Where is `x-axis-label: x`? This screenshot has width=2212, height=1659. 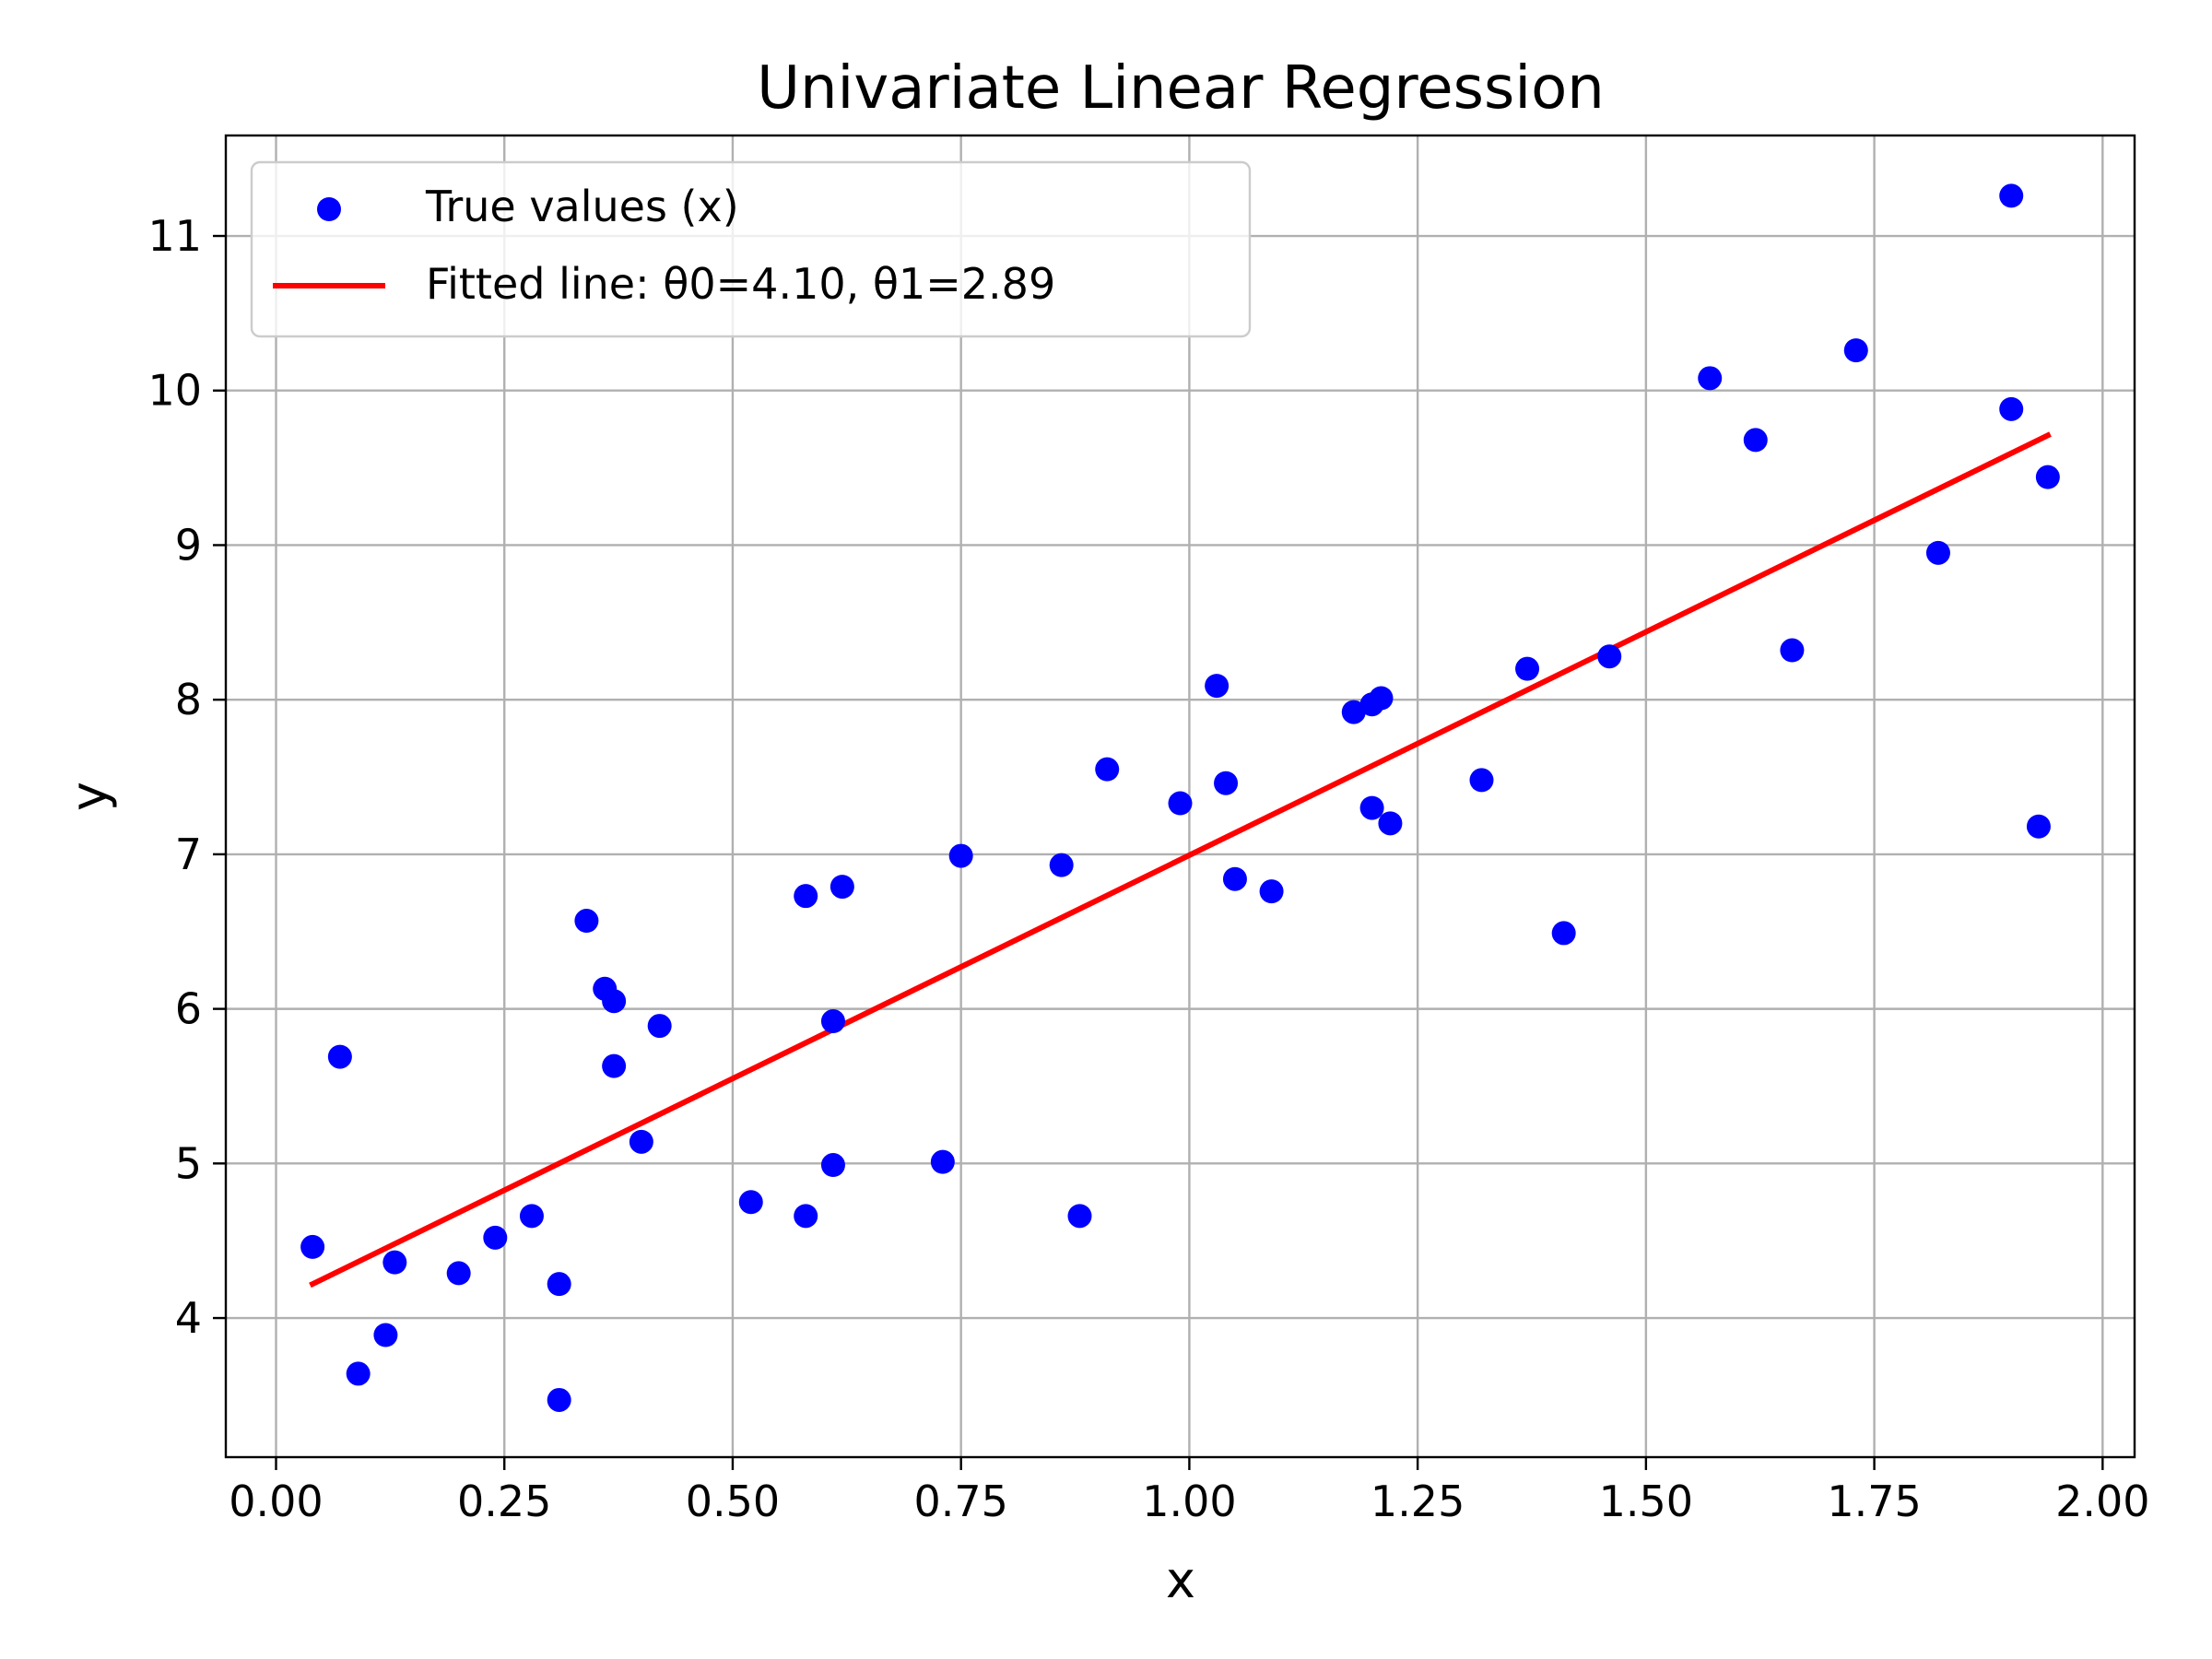
x-axis-label: x is located at coordinates (1180, 1580).